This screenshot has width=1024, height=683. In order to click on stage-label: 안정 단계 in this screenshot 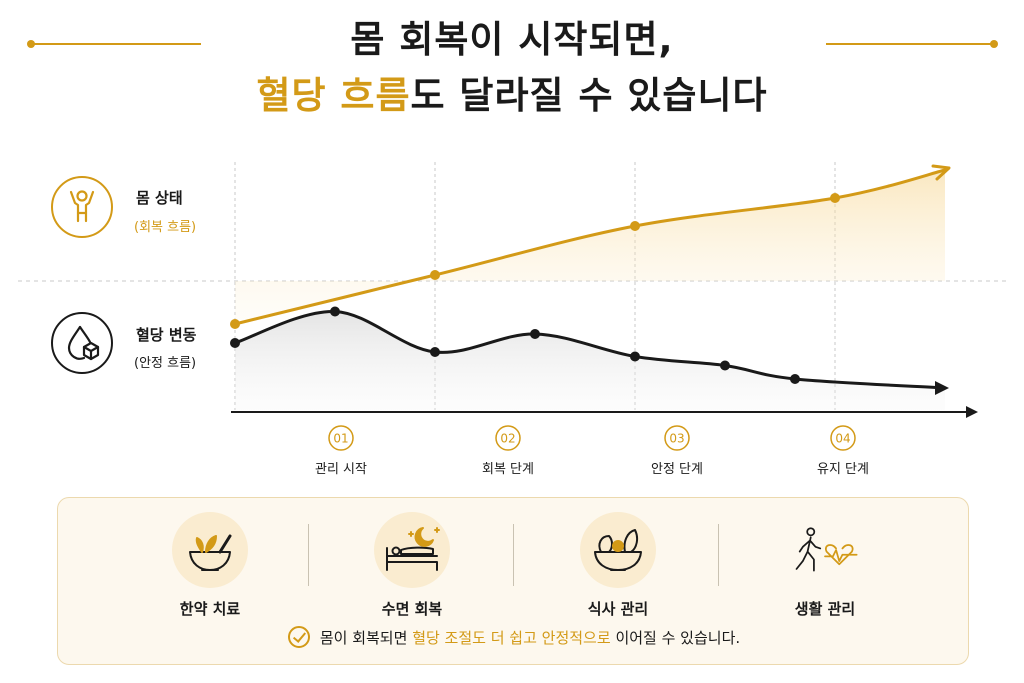, I will do `click(677, 469)`.